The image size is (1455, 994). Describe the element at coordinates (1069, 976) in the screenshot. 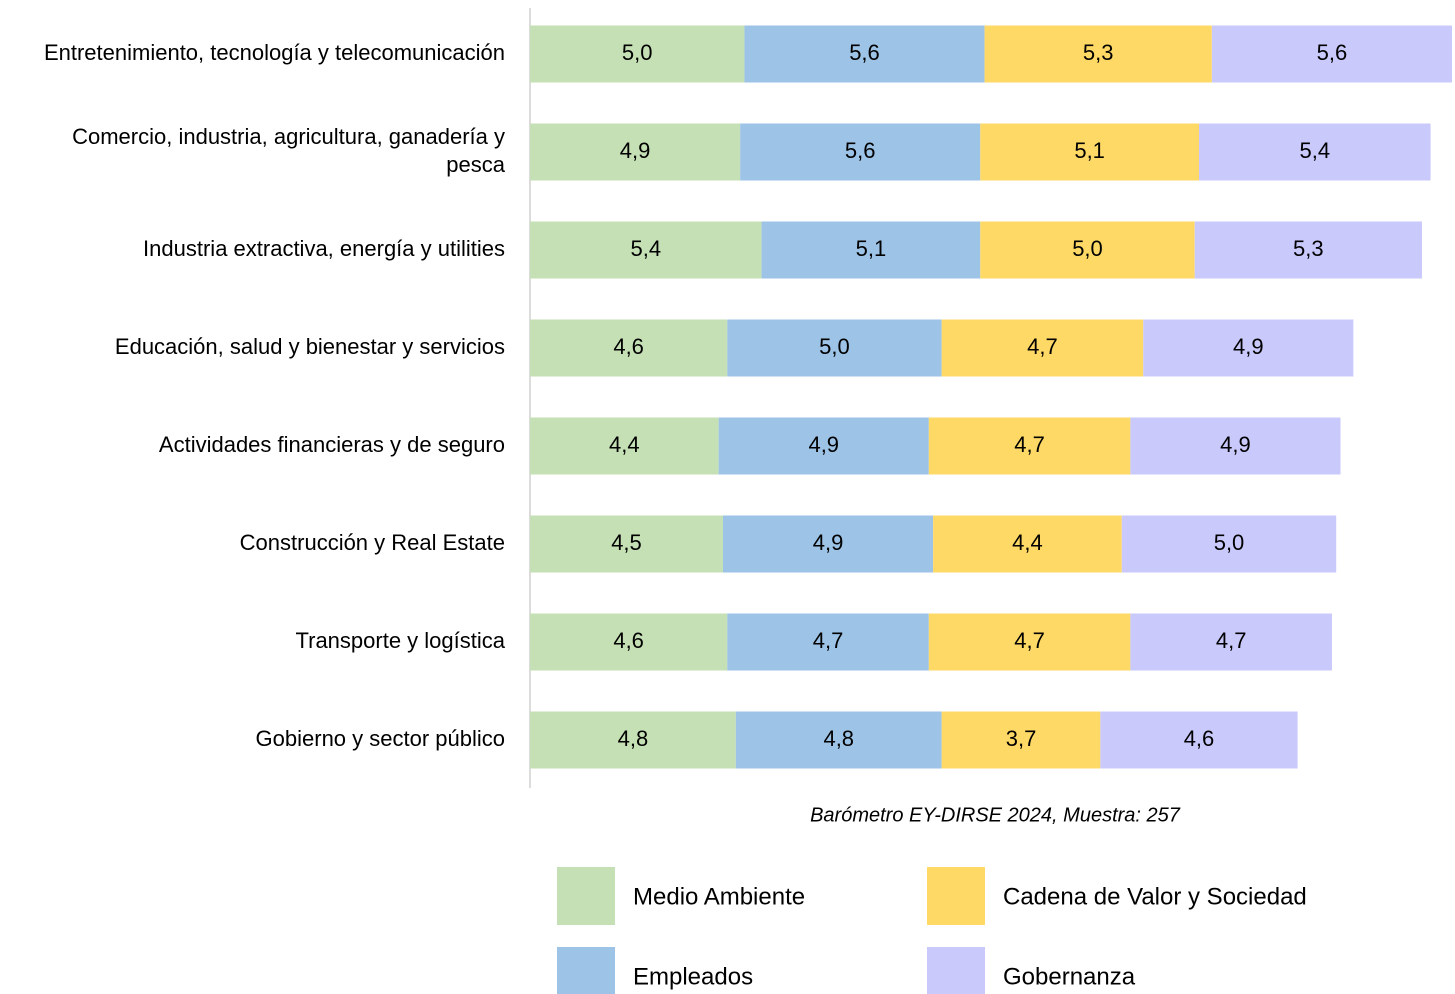

I see `legend-label: Gobernanza` at that location.